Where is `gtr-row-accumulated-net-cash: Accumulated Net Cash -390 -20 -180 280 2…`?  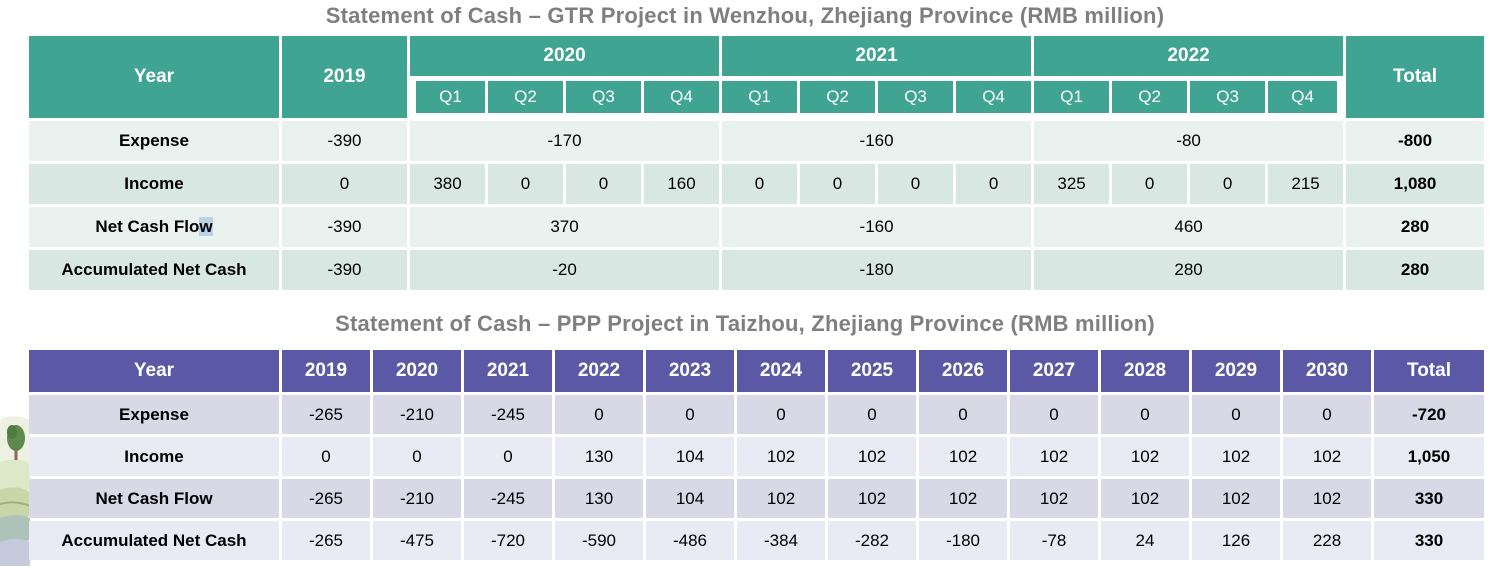
gtr-row-accumulated-net-cash: Accumulated Net Cash -390 -20 -180 280 2… is located at coordinates (756, 270).